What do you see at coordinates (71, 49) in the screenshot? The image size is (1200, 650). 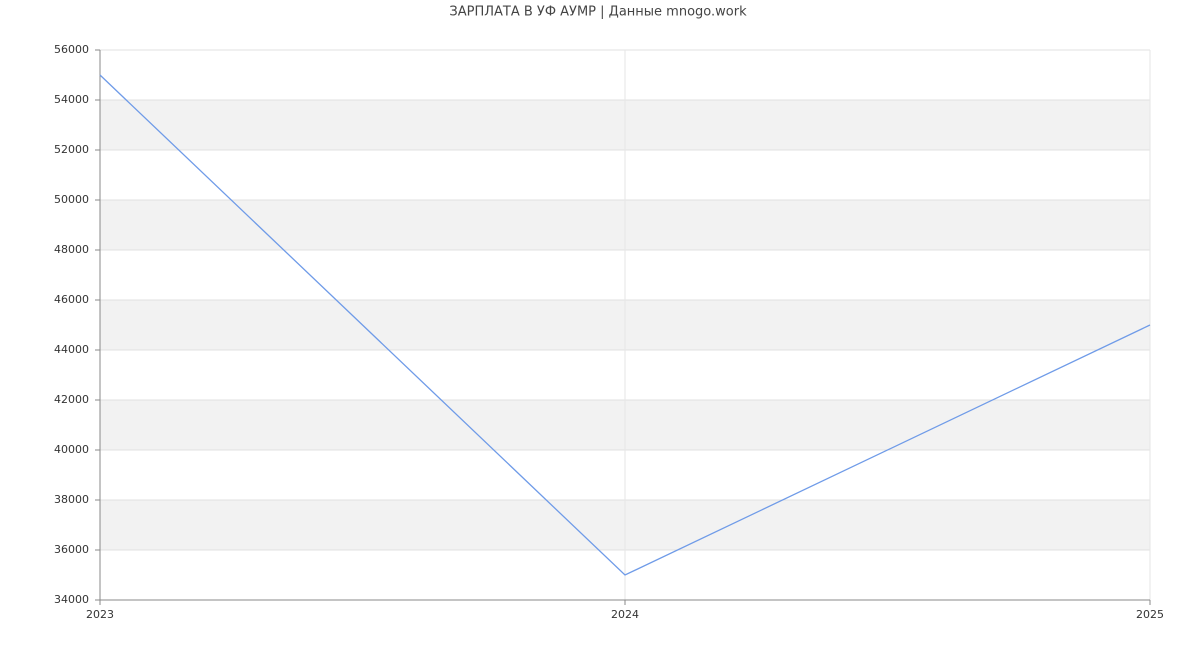 I see `y-tick-label: 56000` at bounding box center [71, 49].